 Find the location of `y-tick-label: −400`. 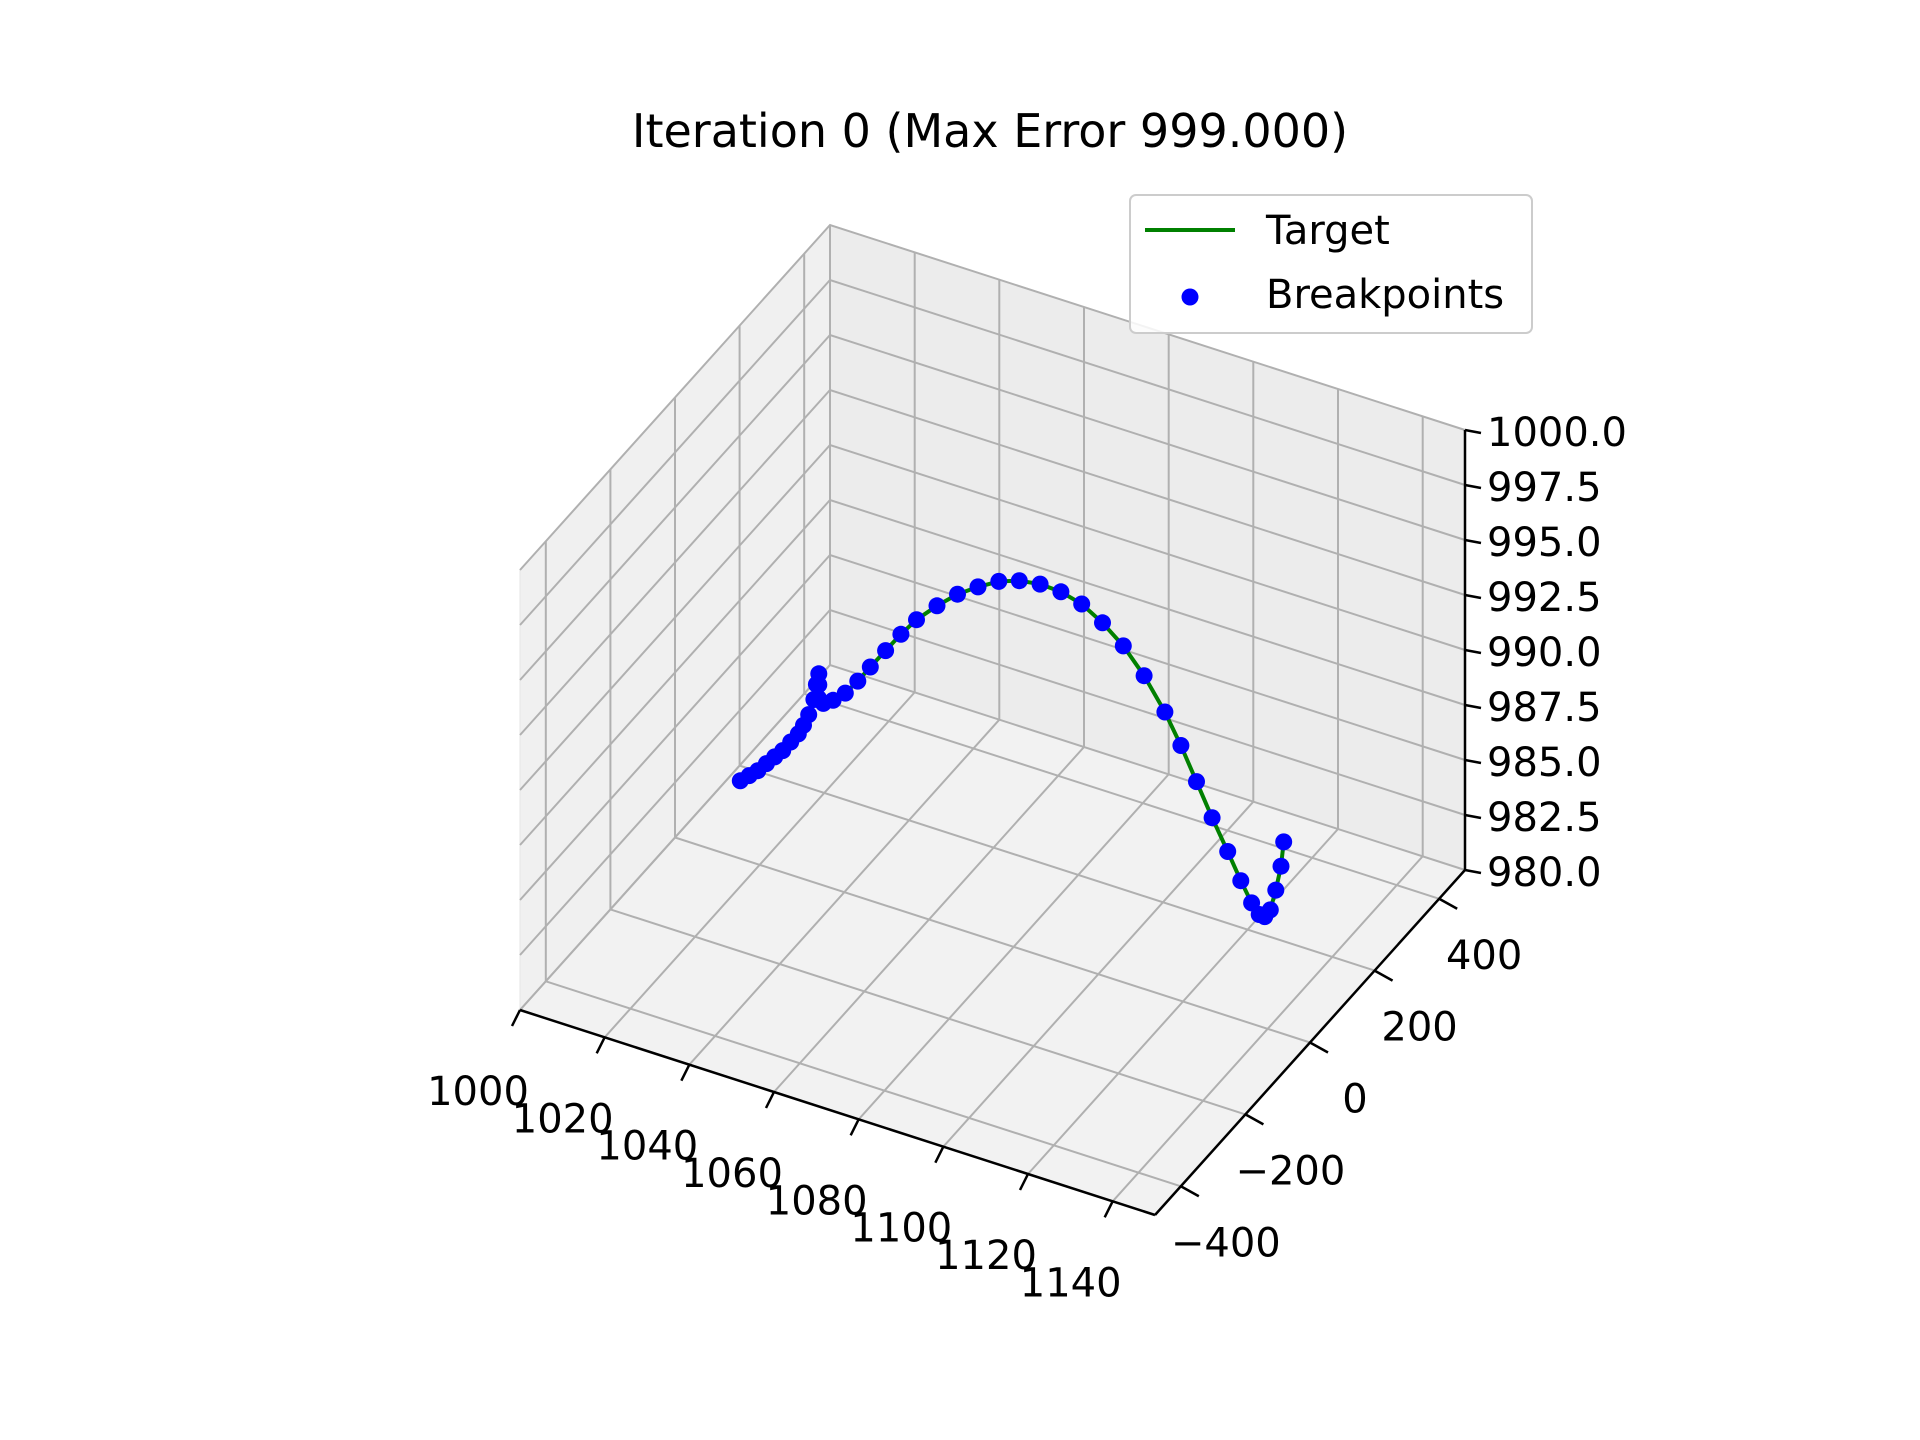

y-tick-label: −400 is located at coordinates (1226, 1243).